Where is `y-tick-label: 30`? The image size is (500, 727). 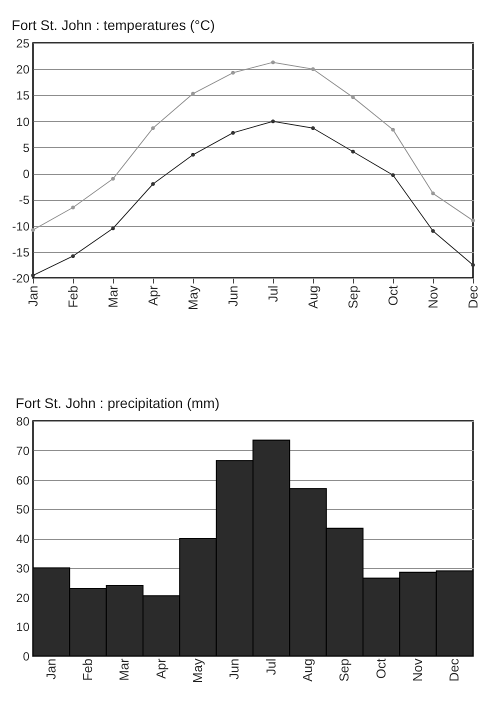 y-tick-label: 30 is located at coordinates (23, 568).